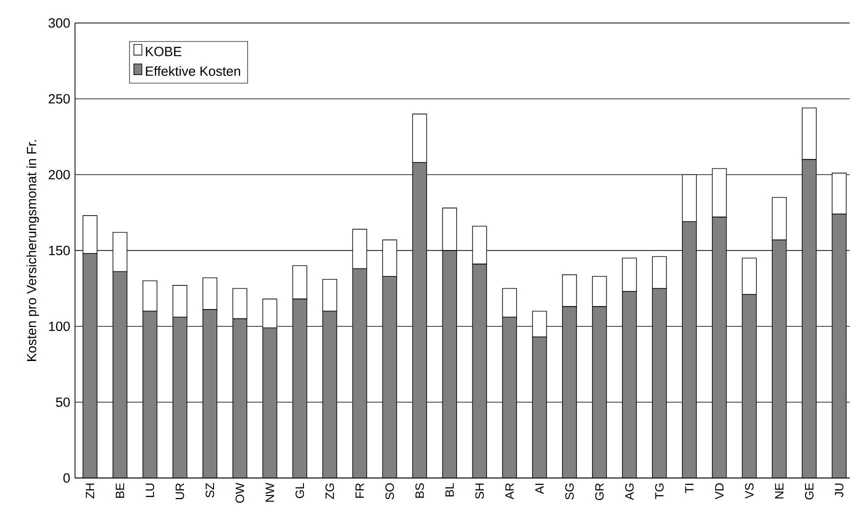 This screenshot has width=865, height=514. Describe the element at coordinates (629, 492) in the screenshot. I see `x-tick-label: AG` at that location.